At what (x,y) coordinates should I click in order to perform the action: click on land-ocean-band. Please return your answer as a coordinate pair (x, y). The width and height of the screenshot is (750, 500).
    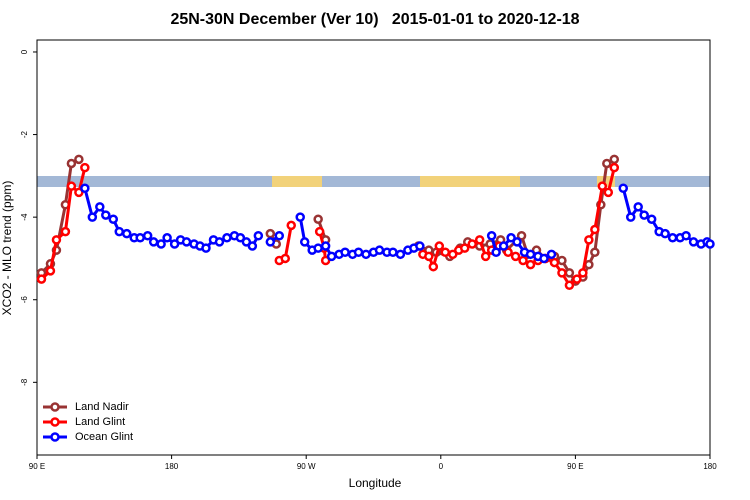
    Looking at the image, I should click on (373, 181).